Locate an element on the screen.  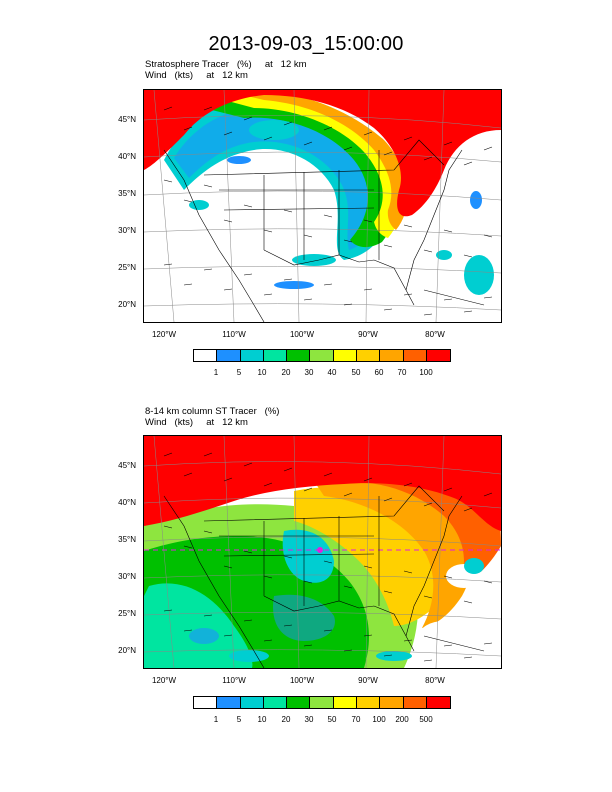
panel2-colorbar is located at coordinates (322, 702).